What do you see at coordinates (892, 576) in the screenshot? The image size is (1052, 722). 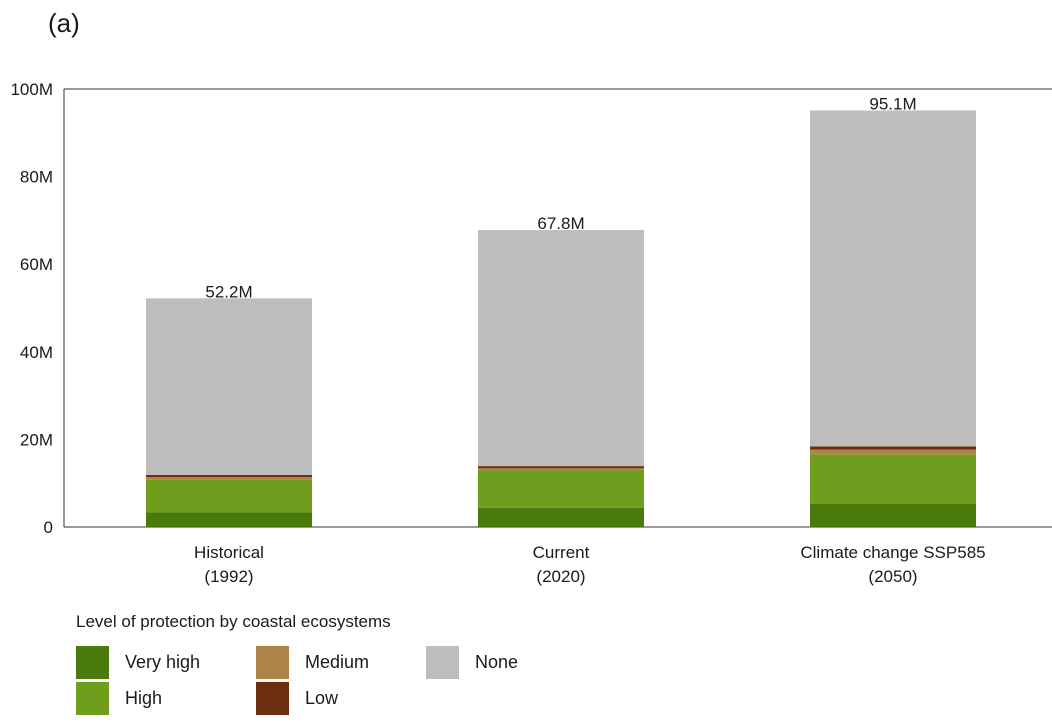 I see `x-category-label: (2050)` at bounding box center [892, 576].